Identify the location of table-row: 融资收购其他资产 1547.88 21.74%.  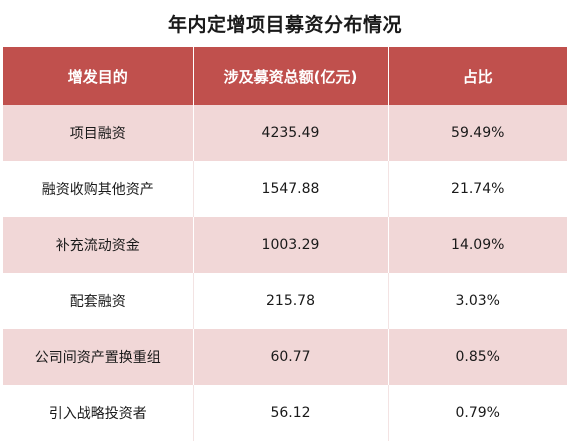
(285, 189).